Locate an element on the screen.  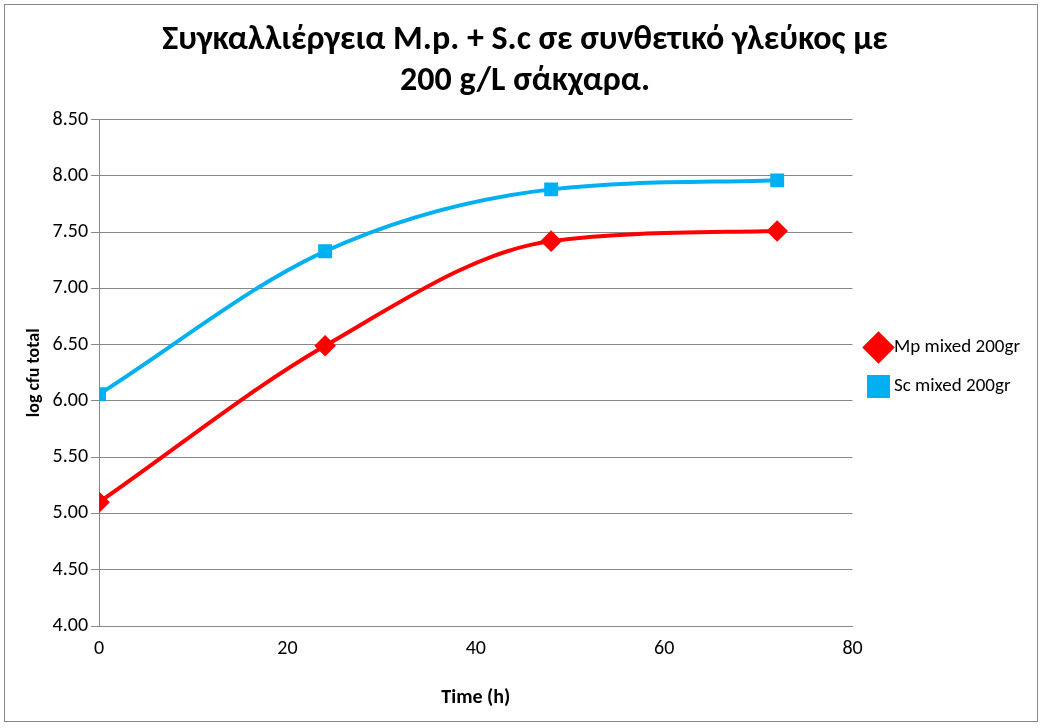
x-tick-label: 60 is located at coordinates (664, 647).